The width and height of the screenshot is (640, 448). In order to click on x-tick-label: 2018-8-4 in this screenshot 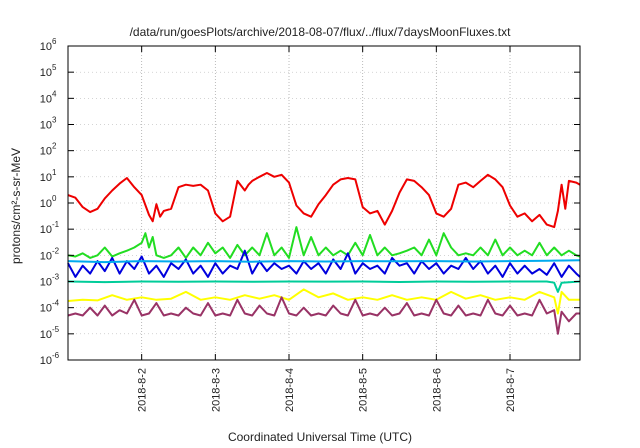, I will do `click(290, 390)`.